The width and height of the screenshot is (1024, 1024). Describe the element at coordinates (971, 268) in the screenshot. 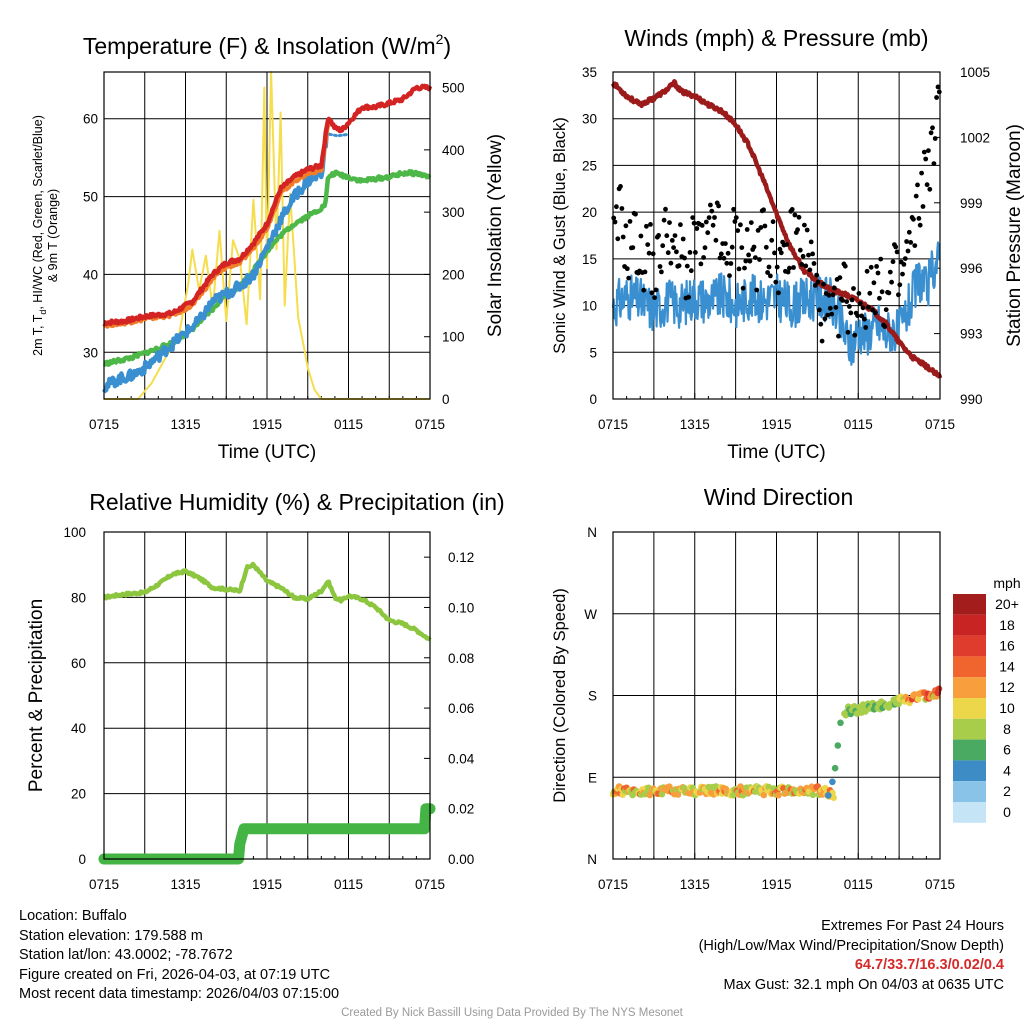

I see `wind-y2-tick-label: 996` at that location.